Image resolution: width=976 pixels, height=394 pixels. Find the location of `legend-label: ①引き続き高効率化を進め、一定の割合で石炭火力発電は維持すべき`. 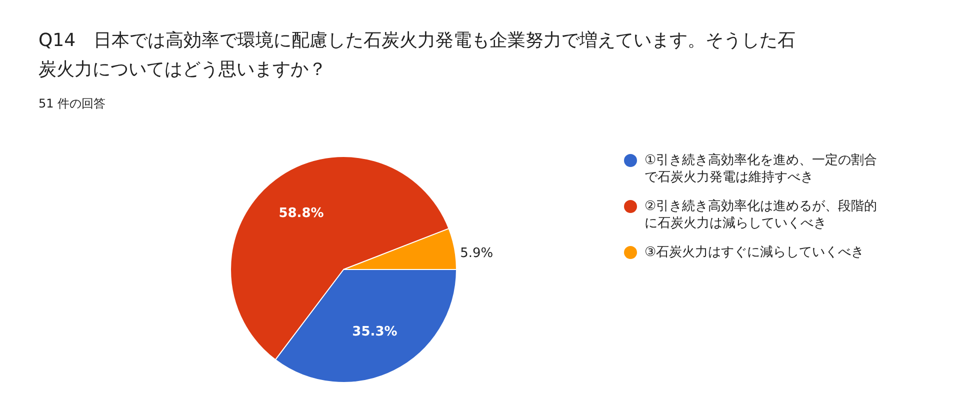

legend-label: ①引き続き高効率化を進め、一定の割合で石炭火力発電は維持すべき is located at coordinates (761, 168).